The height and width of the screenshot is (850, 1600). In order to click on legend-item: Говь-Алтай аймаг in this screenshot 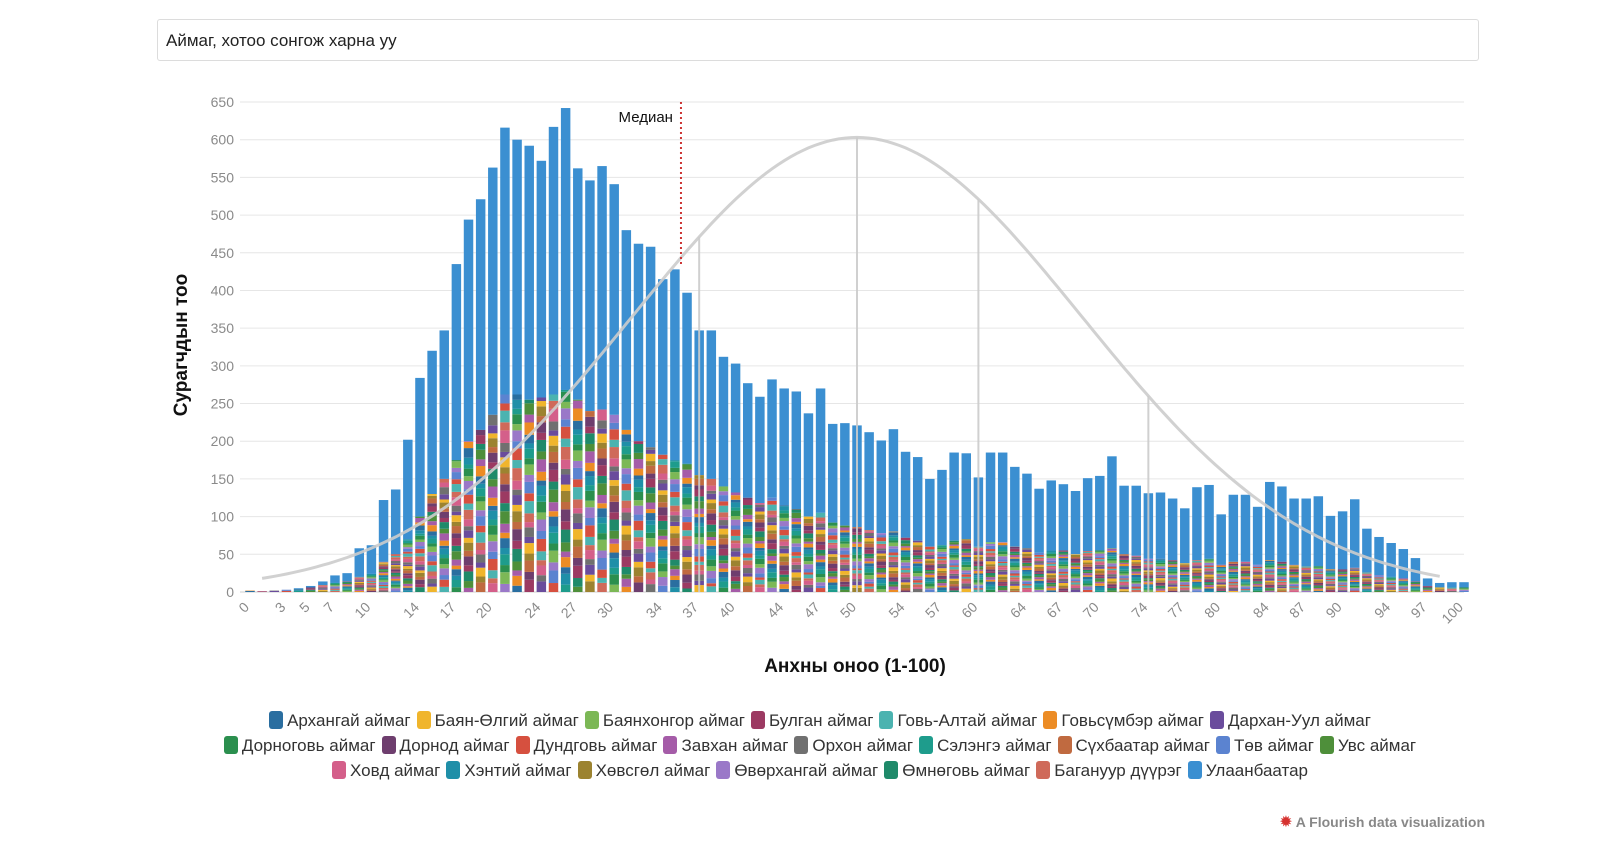, I will do `click(958, 720)`.